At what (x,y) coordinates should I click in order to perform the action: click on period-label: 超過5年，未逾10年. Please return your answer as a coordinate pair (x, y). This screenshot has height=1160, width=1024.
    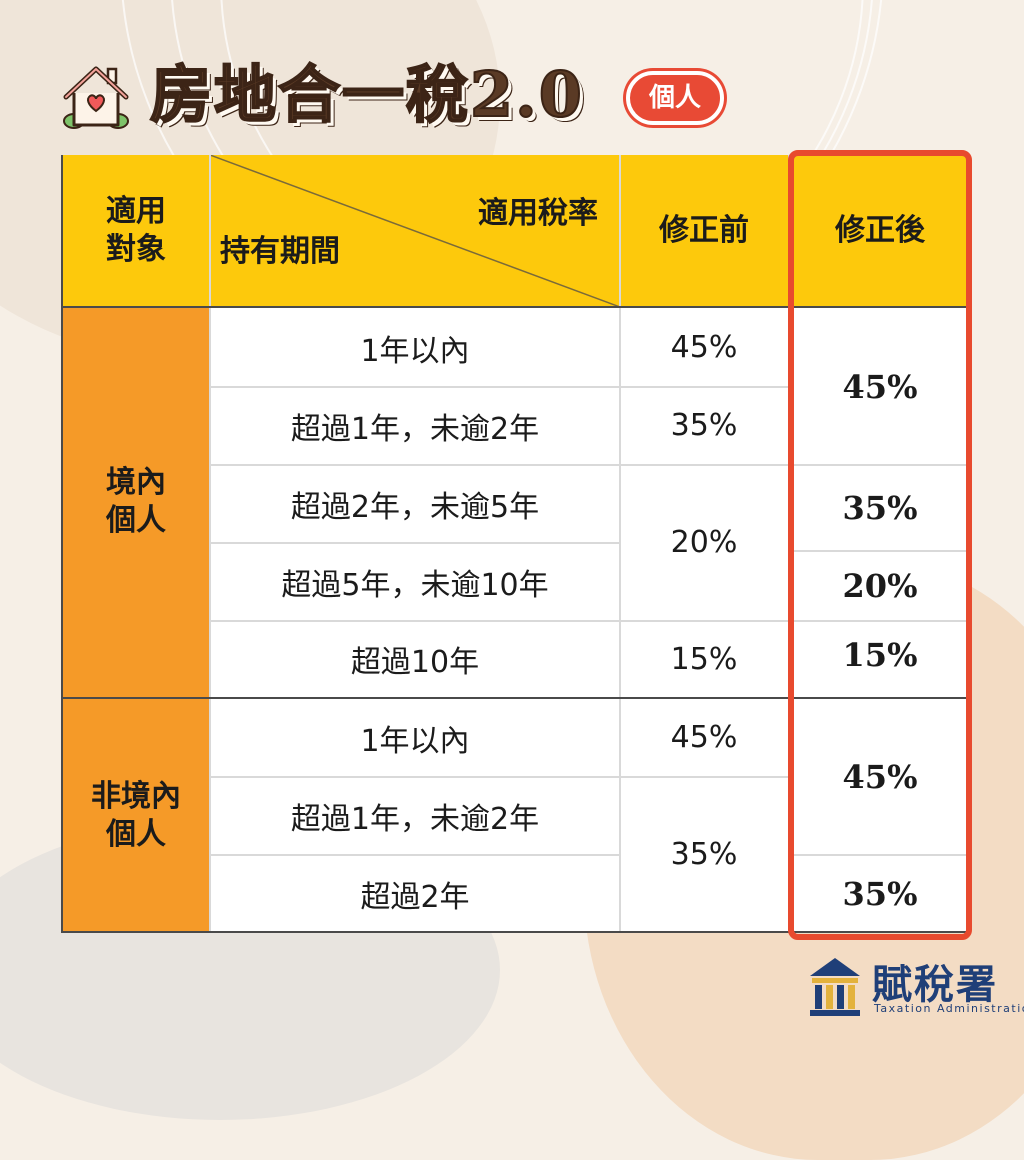
    Looking at the image, I should click on (415, 585).